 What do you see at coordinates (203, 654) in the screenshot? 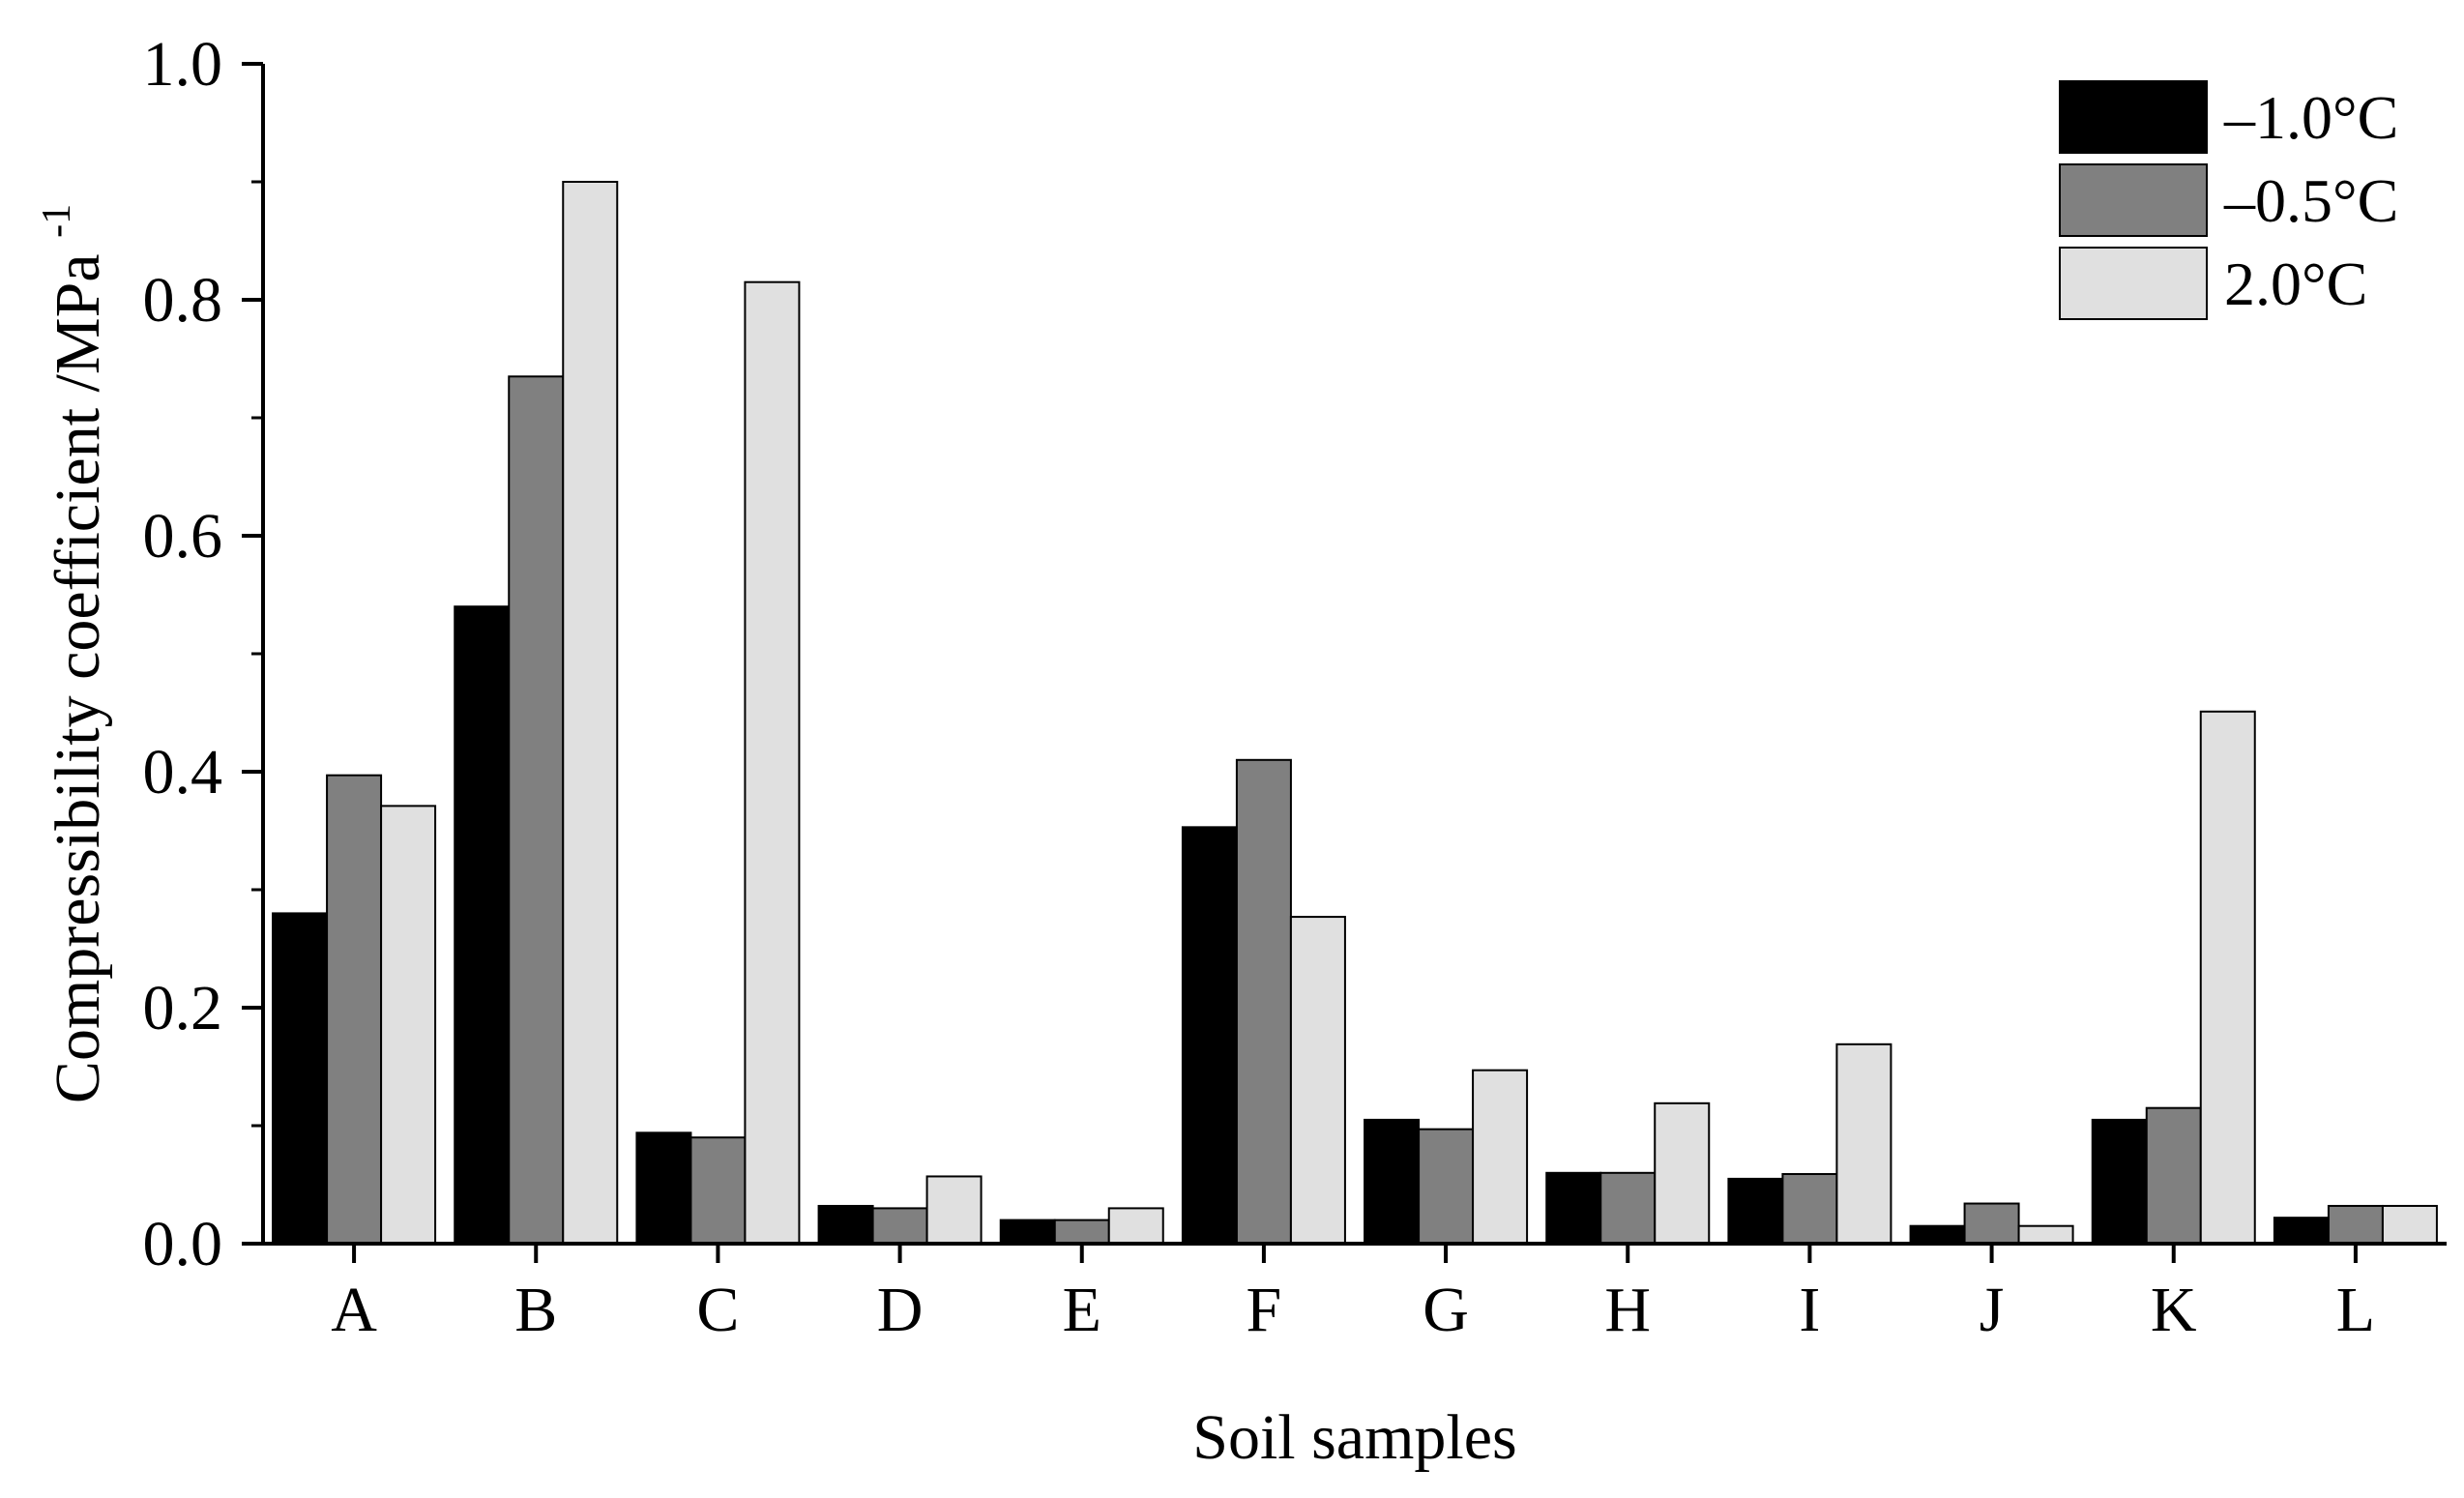
I see `y-ticks: 0.0 0.2 0.4 0.6 0.8 1.0` at bounding box center [203, 654].